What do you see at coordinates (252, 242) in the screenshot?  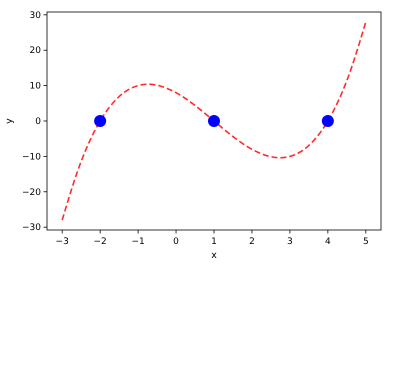 I see `x-tick-label: 2` at bounding box center [252, 242].